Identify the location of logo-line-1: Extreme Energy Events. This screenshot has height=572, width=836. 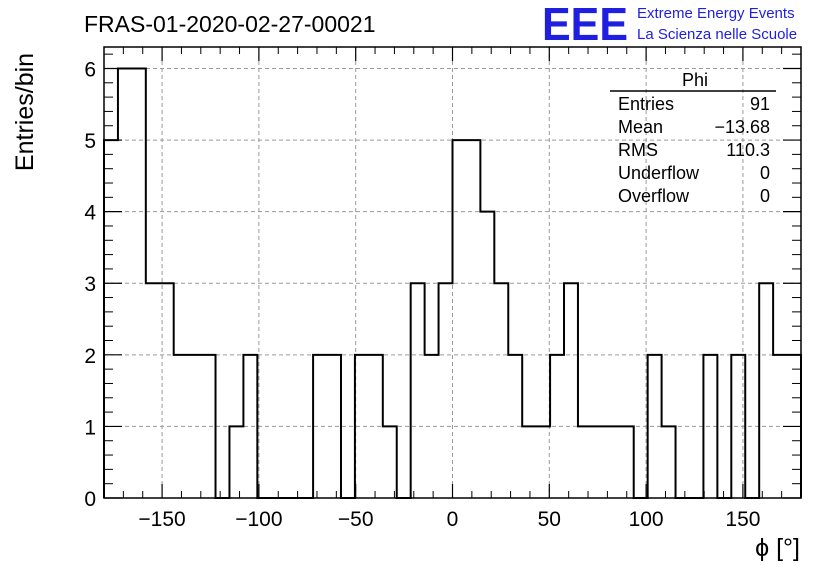
(716, 13).